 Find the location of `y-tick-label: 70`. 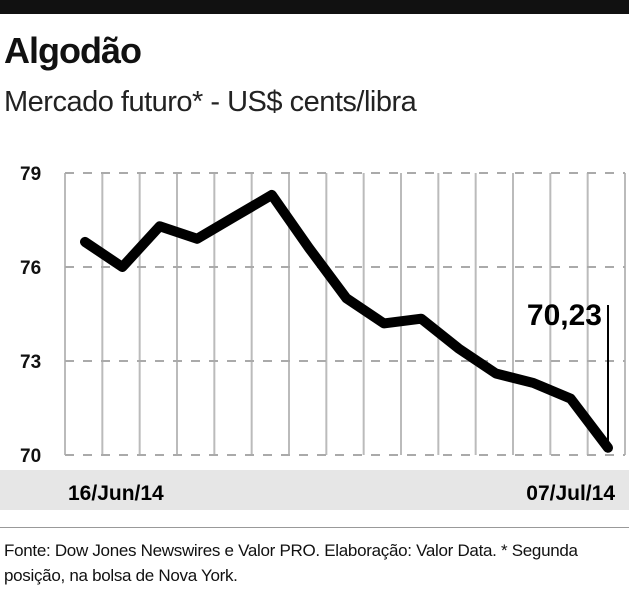

y-tick-label: 70 is located at coordinates (30, 456).